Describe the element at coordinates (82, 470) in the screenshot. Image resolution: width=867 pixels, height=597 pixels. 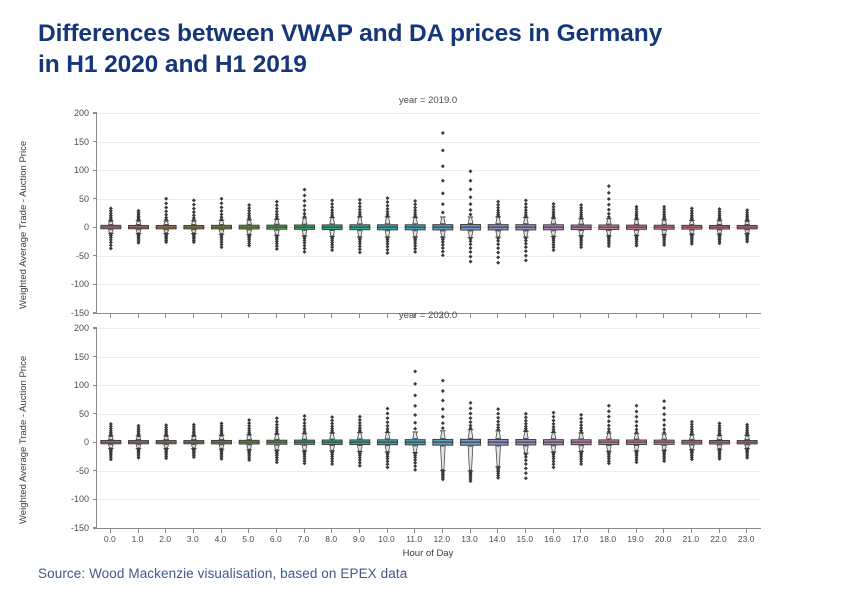
I see `y-tick-label: -50` at that location.